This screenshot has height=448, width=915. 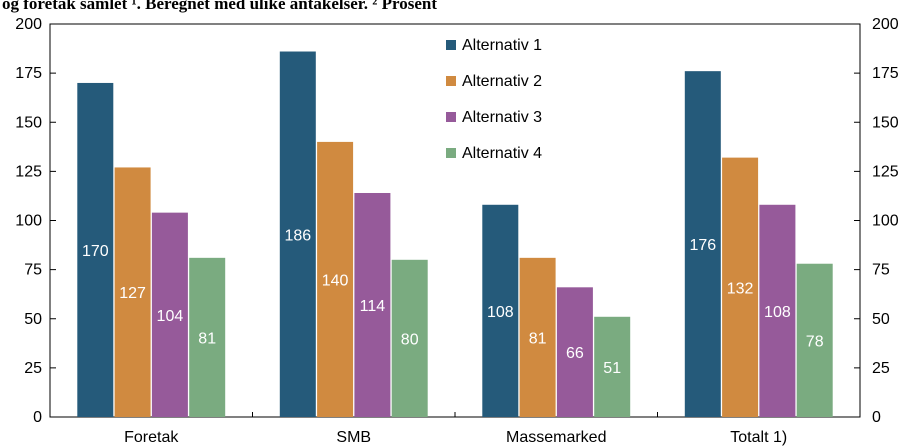 I want to click on y-tick-label-left: 150, so click(x=28, y=122).